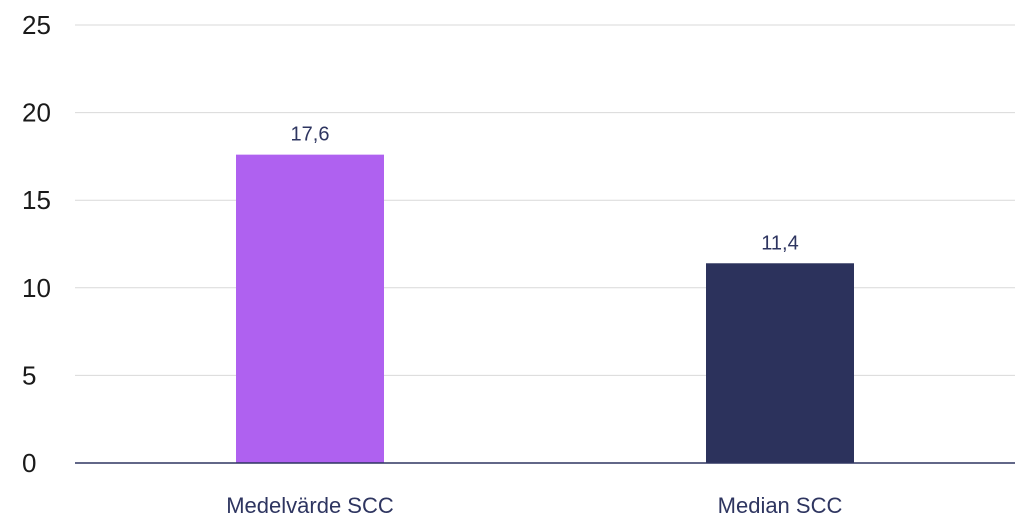 The width and height of the screenshot is (1024, 524). Describe the element at coordinates (36, 288) in the screenshot. I see `y-tick-label-10: 10` at that location.